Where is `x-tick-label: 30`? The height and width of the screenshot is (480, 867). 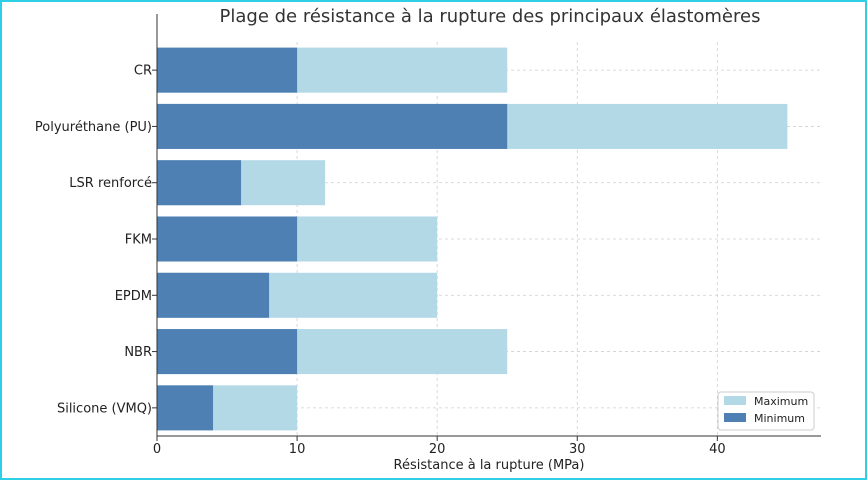 x-tick-label: 30 is located at coordinates (577, 449).